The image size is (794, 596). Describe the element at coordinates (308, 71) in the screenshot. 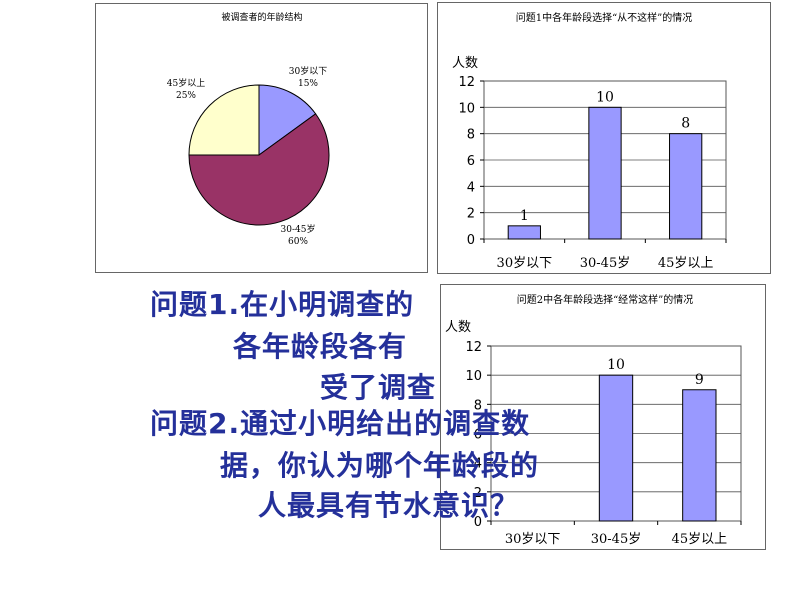

I see `pie-slice-label: 30岁以下` at that location.